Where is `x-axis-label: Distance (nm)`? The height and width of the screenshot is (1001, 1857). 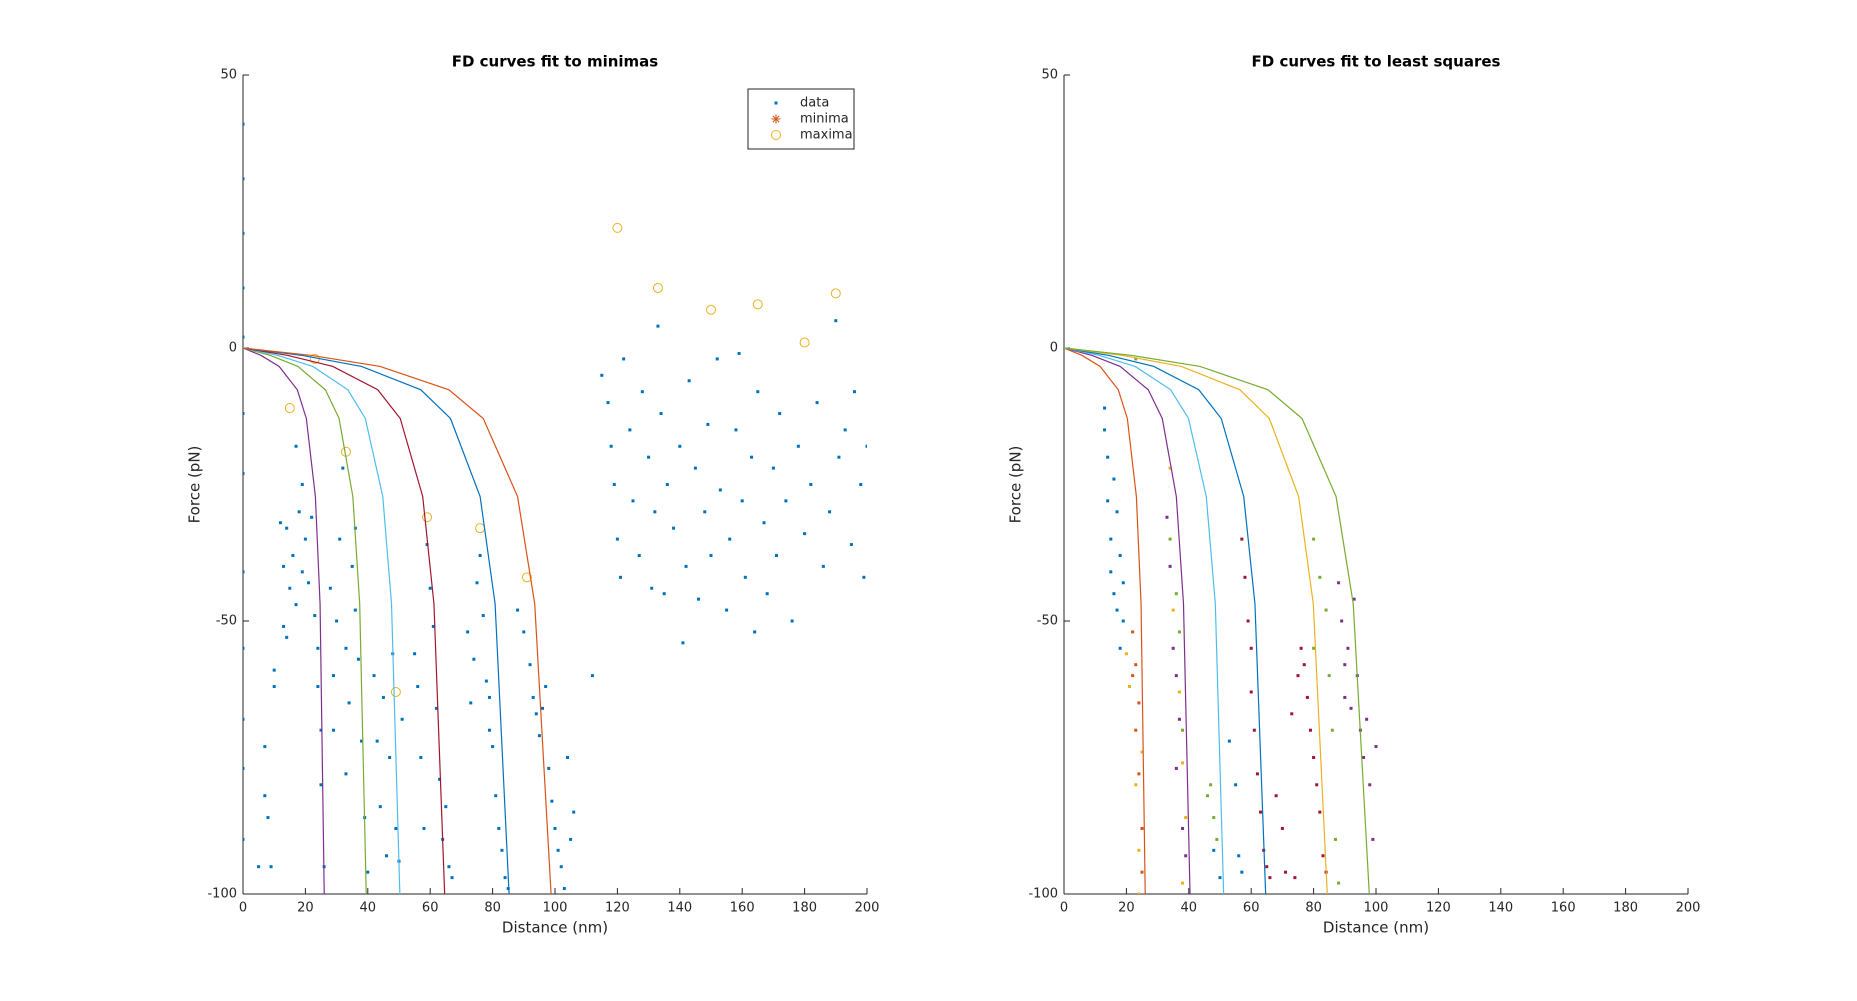 x-axis-label: Distance (nm) is located at coordinates (1376, 928).